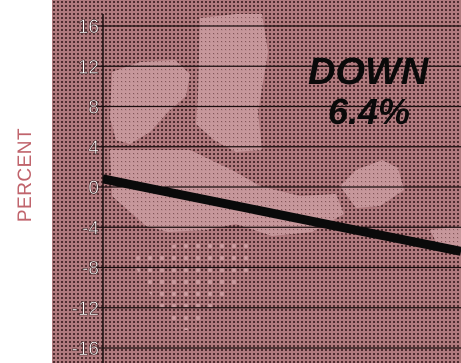 The height and width of the screenshot is (363, 461). Describe the element at coordinates (88, 67) in the screenshot. I see `y-tick-label: 12` at that location.